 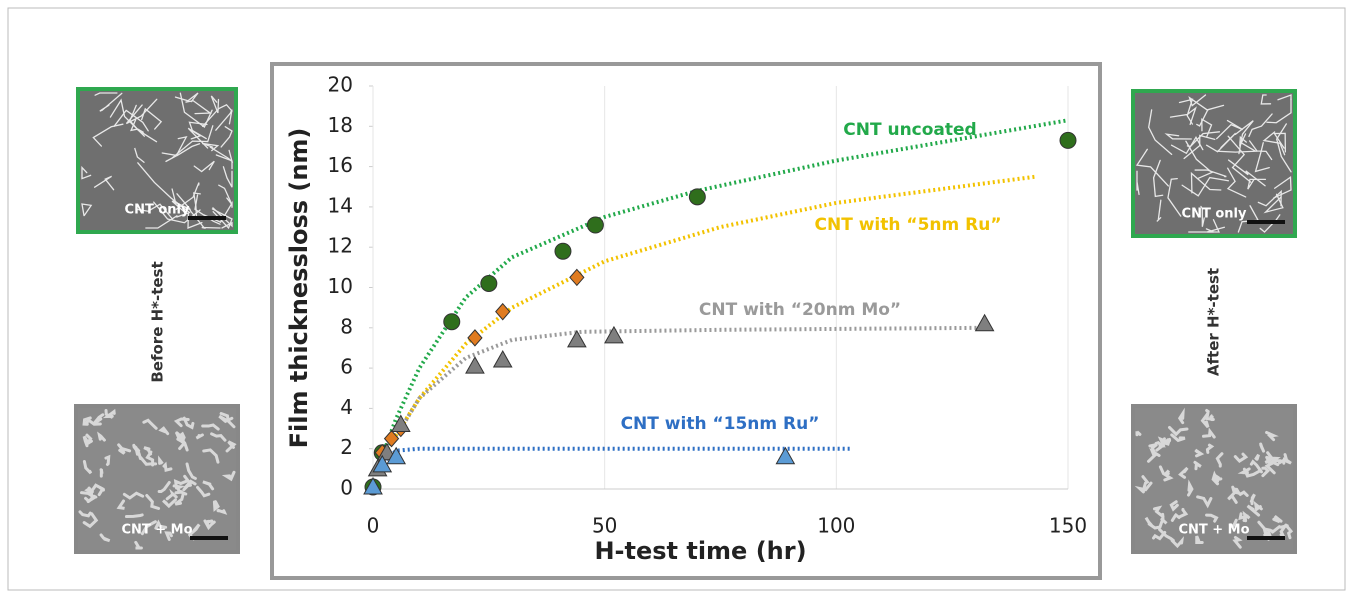 What do you see at coordinates (346, 326) in the screenshot?
I see `y-tick-label: 8` at bounding box center [346, 326].